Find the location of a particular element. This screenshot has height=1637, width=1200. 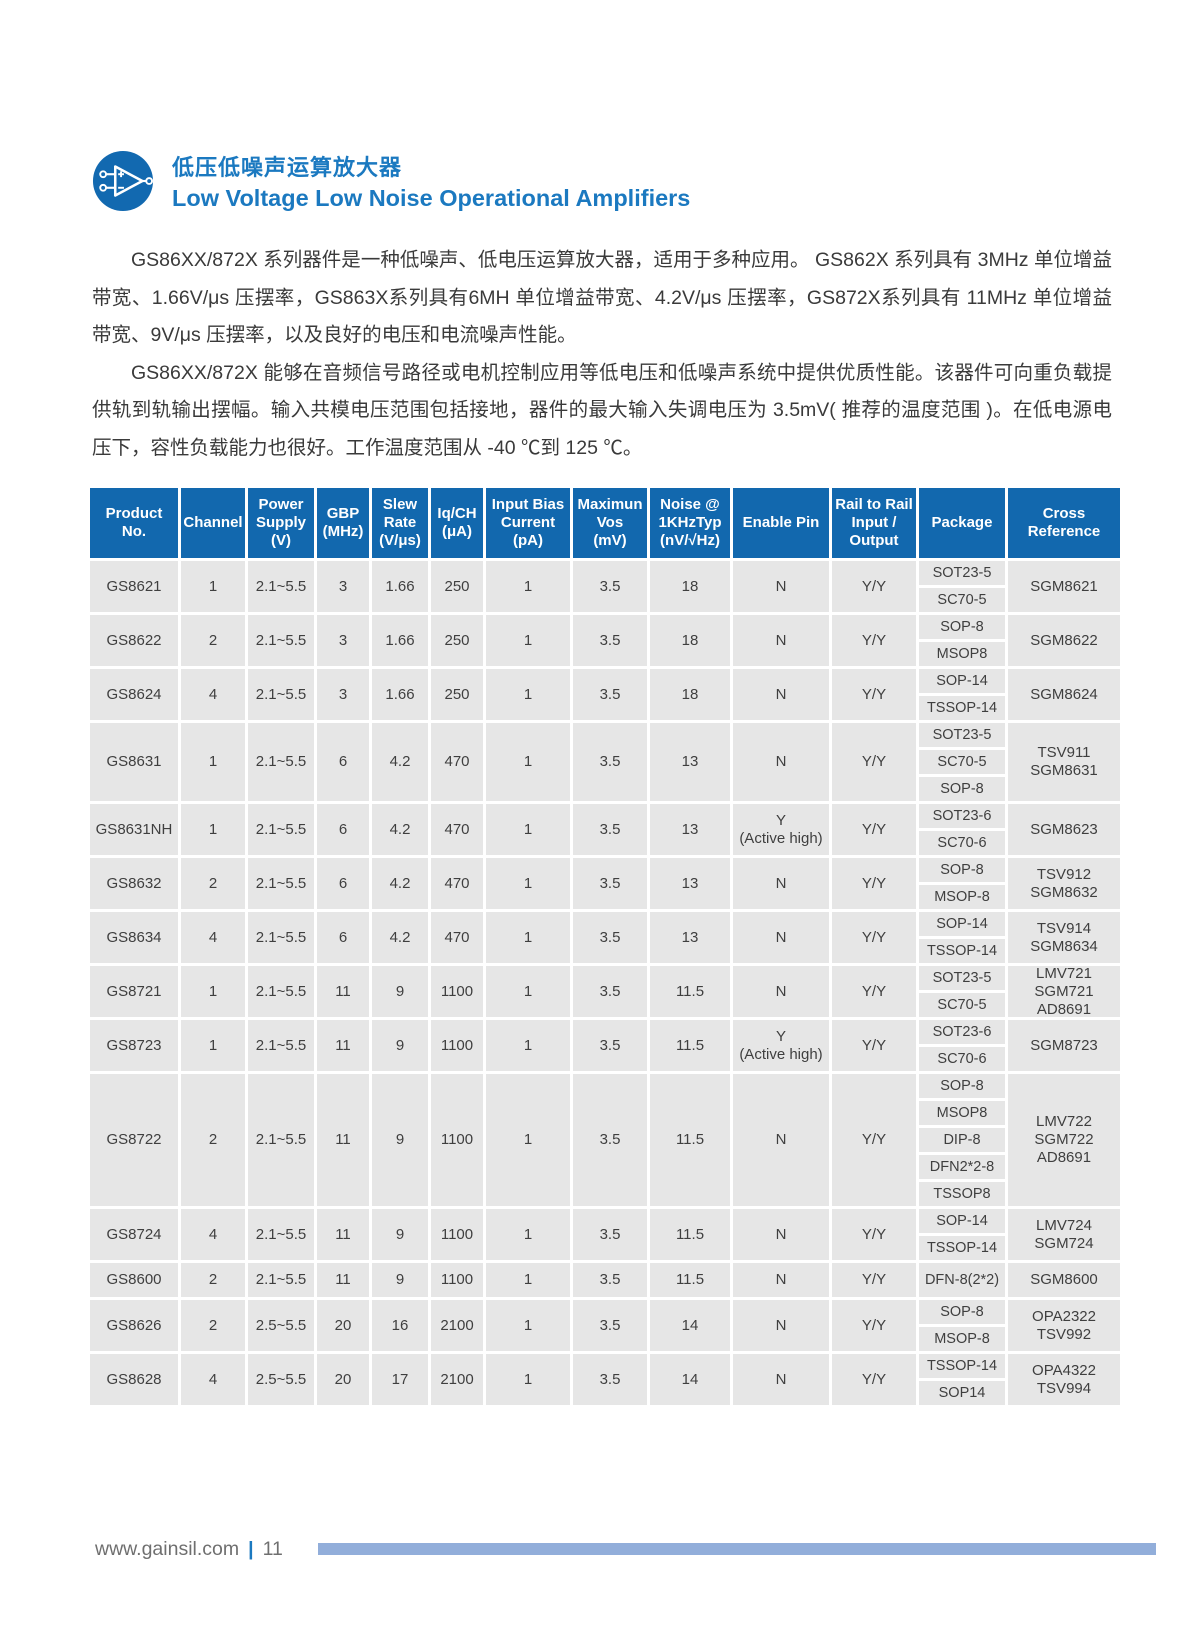

cell-product: GS8600 is located at coordinates (134, 1280).